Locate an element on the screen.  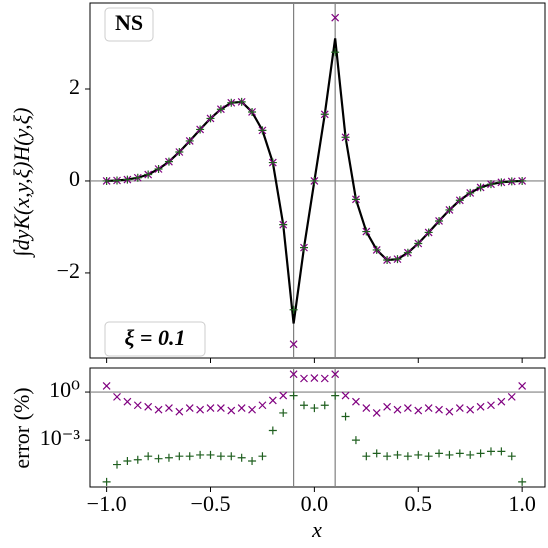
x-tick-label: 0.5 is located at coordinates (419, 503).